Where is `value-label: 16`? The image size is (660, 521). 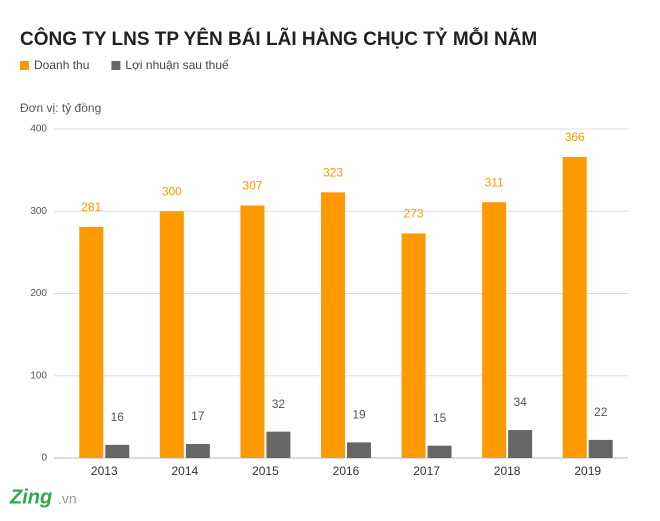
value-label: 16 is located at coordinates (118, 417).